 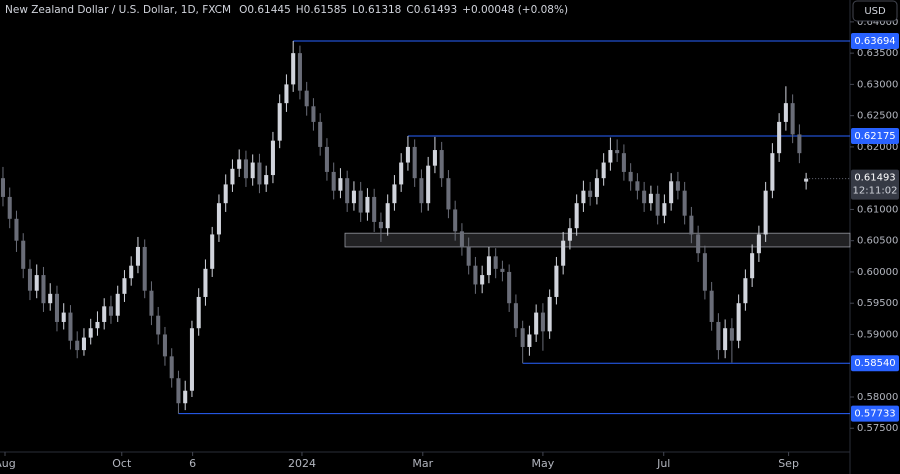 I want to click on currency-button: USD, so click(x=875, y=11).